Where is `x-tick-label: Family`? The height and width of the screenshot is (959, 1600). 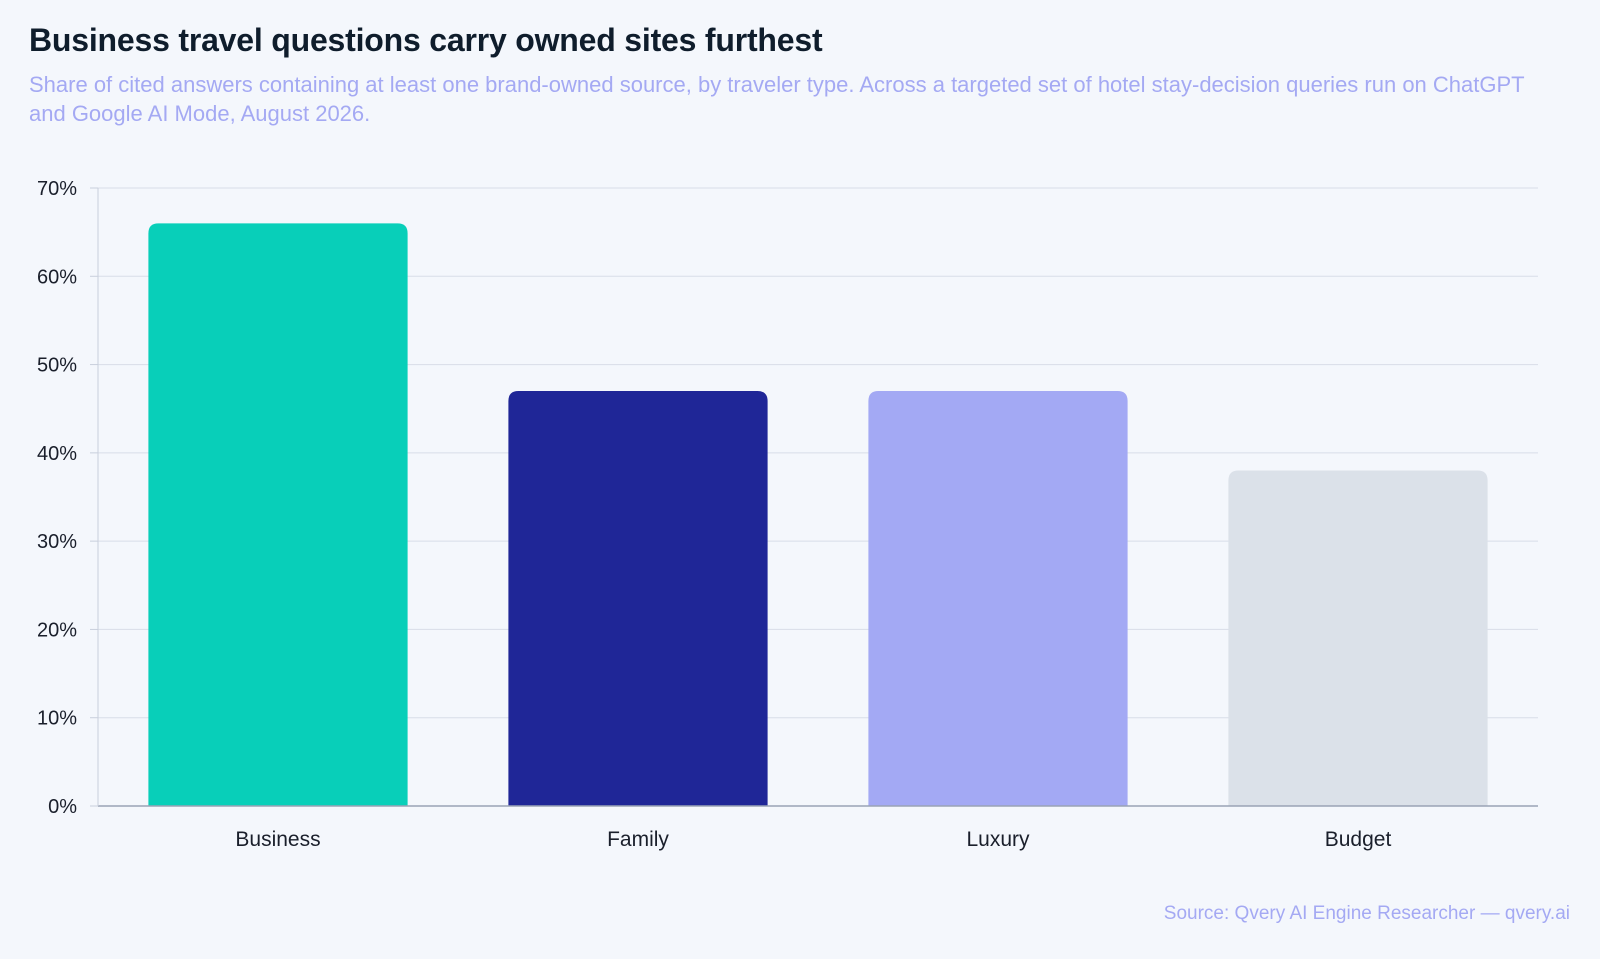
x-tick-label: Family is located at coordinates (638, 839).